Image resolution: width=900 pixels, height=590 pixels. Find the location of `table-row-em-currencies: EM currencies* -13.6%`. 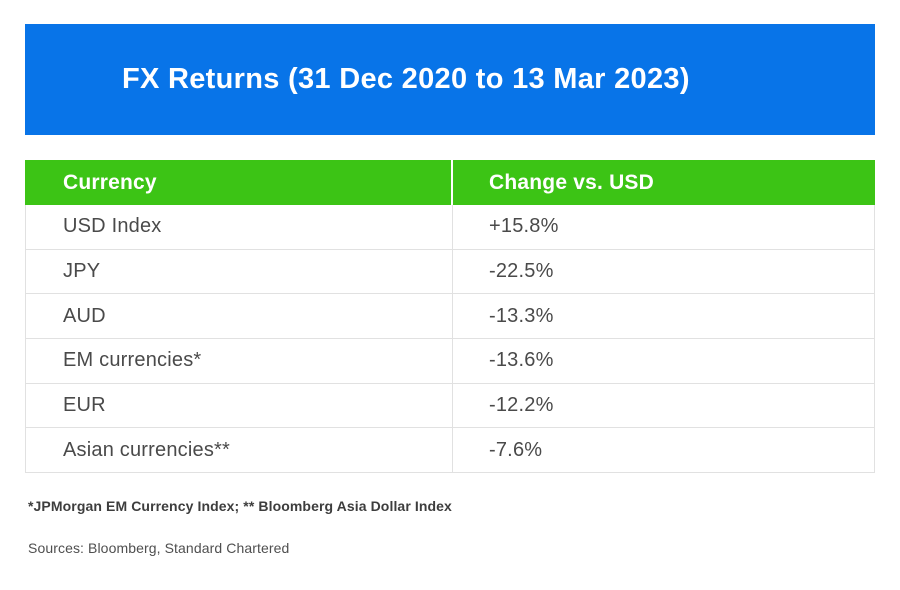

table-row-em-currencies: EM currencies* -13.6% is located at coordinates (450, 361).